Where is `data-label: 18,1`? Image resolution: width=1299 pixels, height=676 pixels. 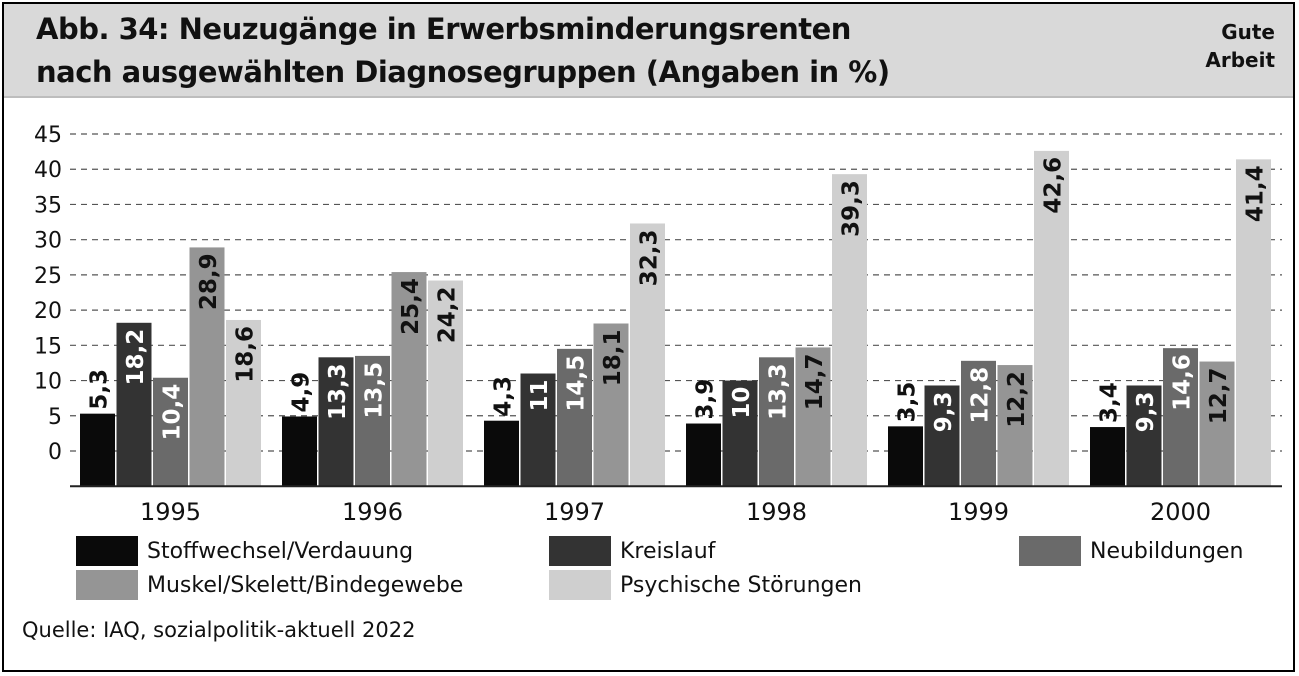
data-label: 18,1 is located at coordinates (613, 357).